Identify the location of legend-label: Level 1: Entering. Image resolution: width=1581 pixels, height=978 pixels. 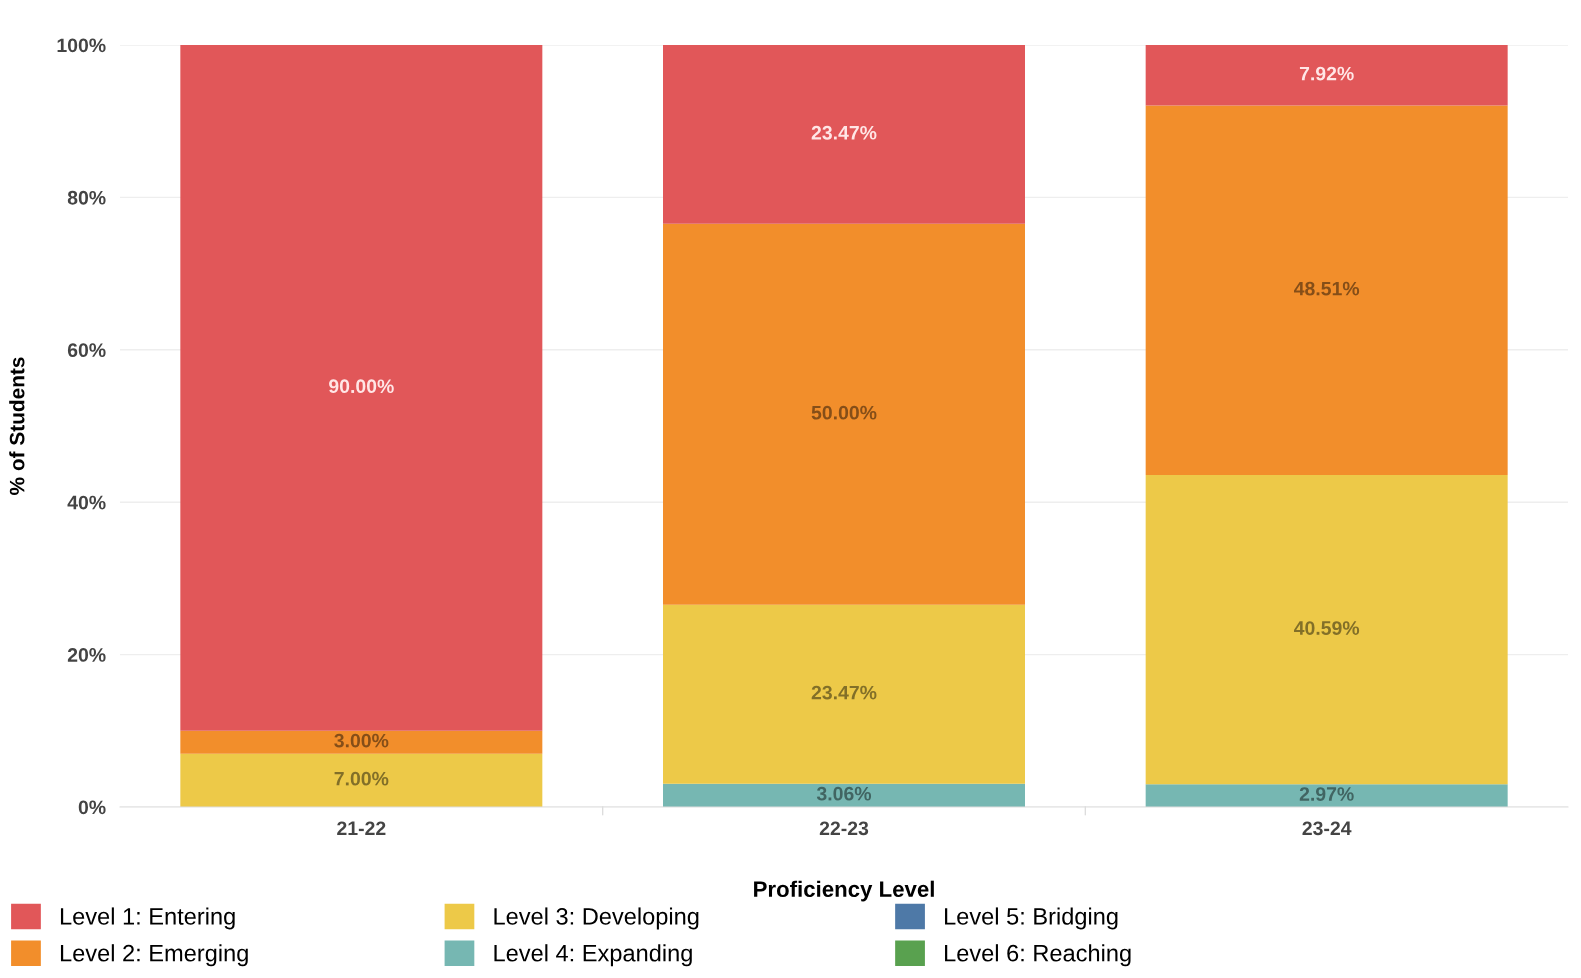
(147, 918).